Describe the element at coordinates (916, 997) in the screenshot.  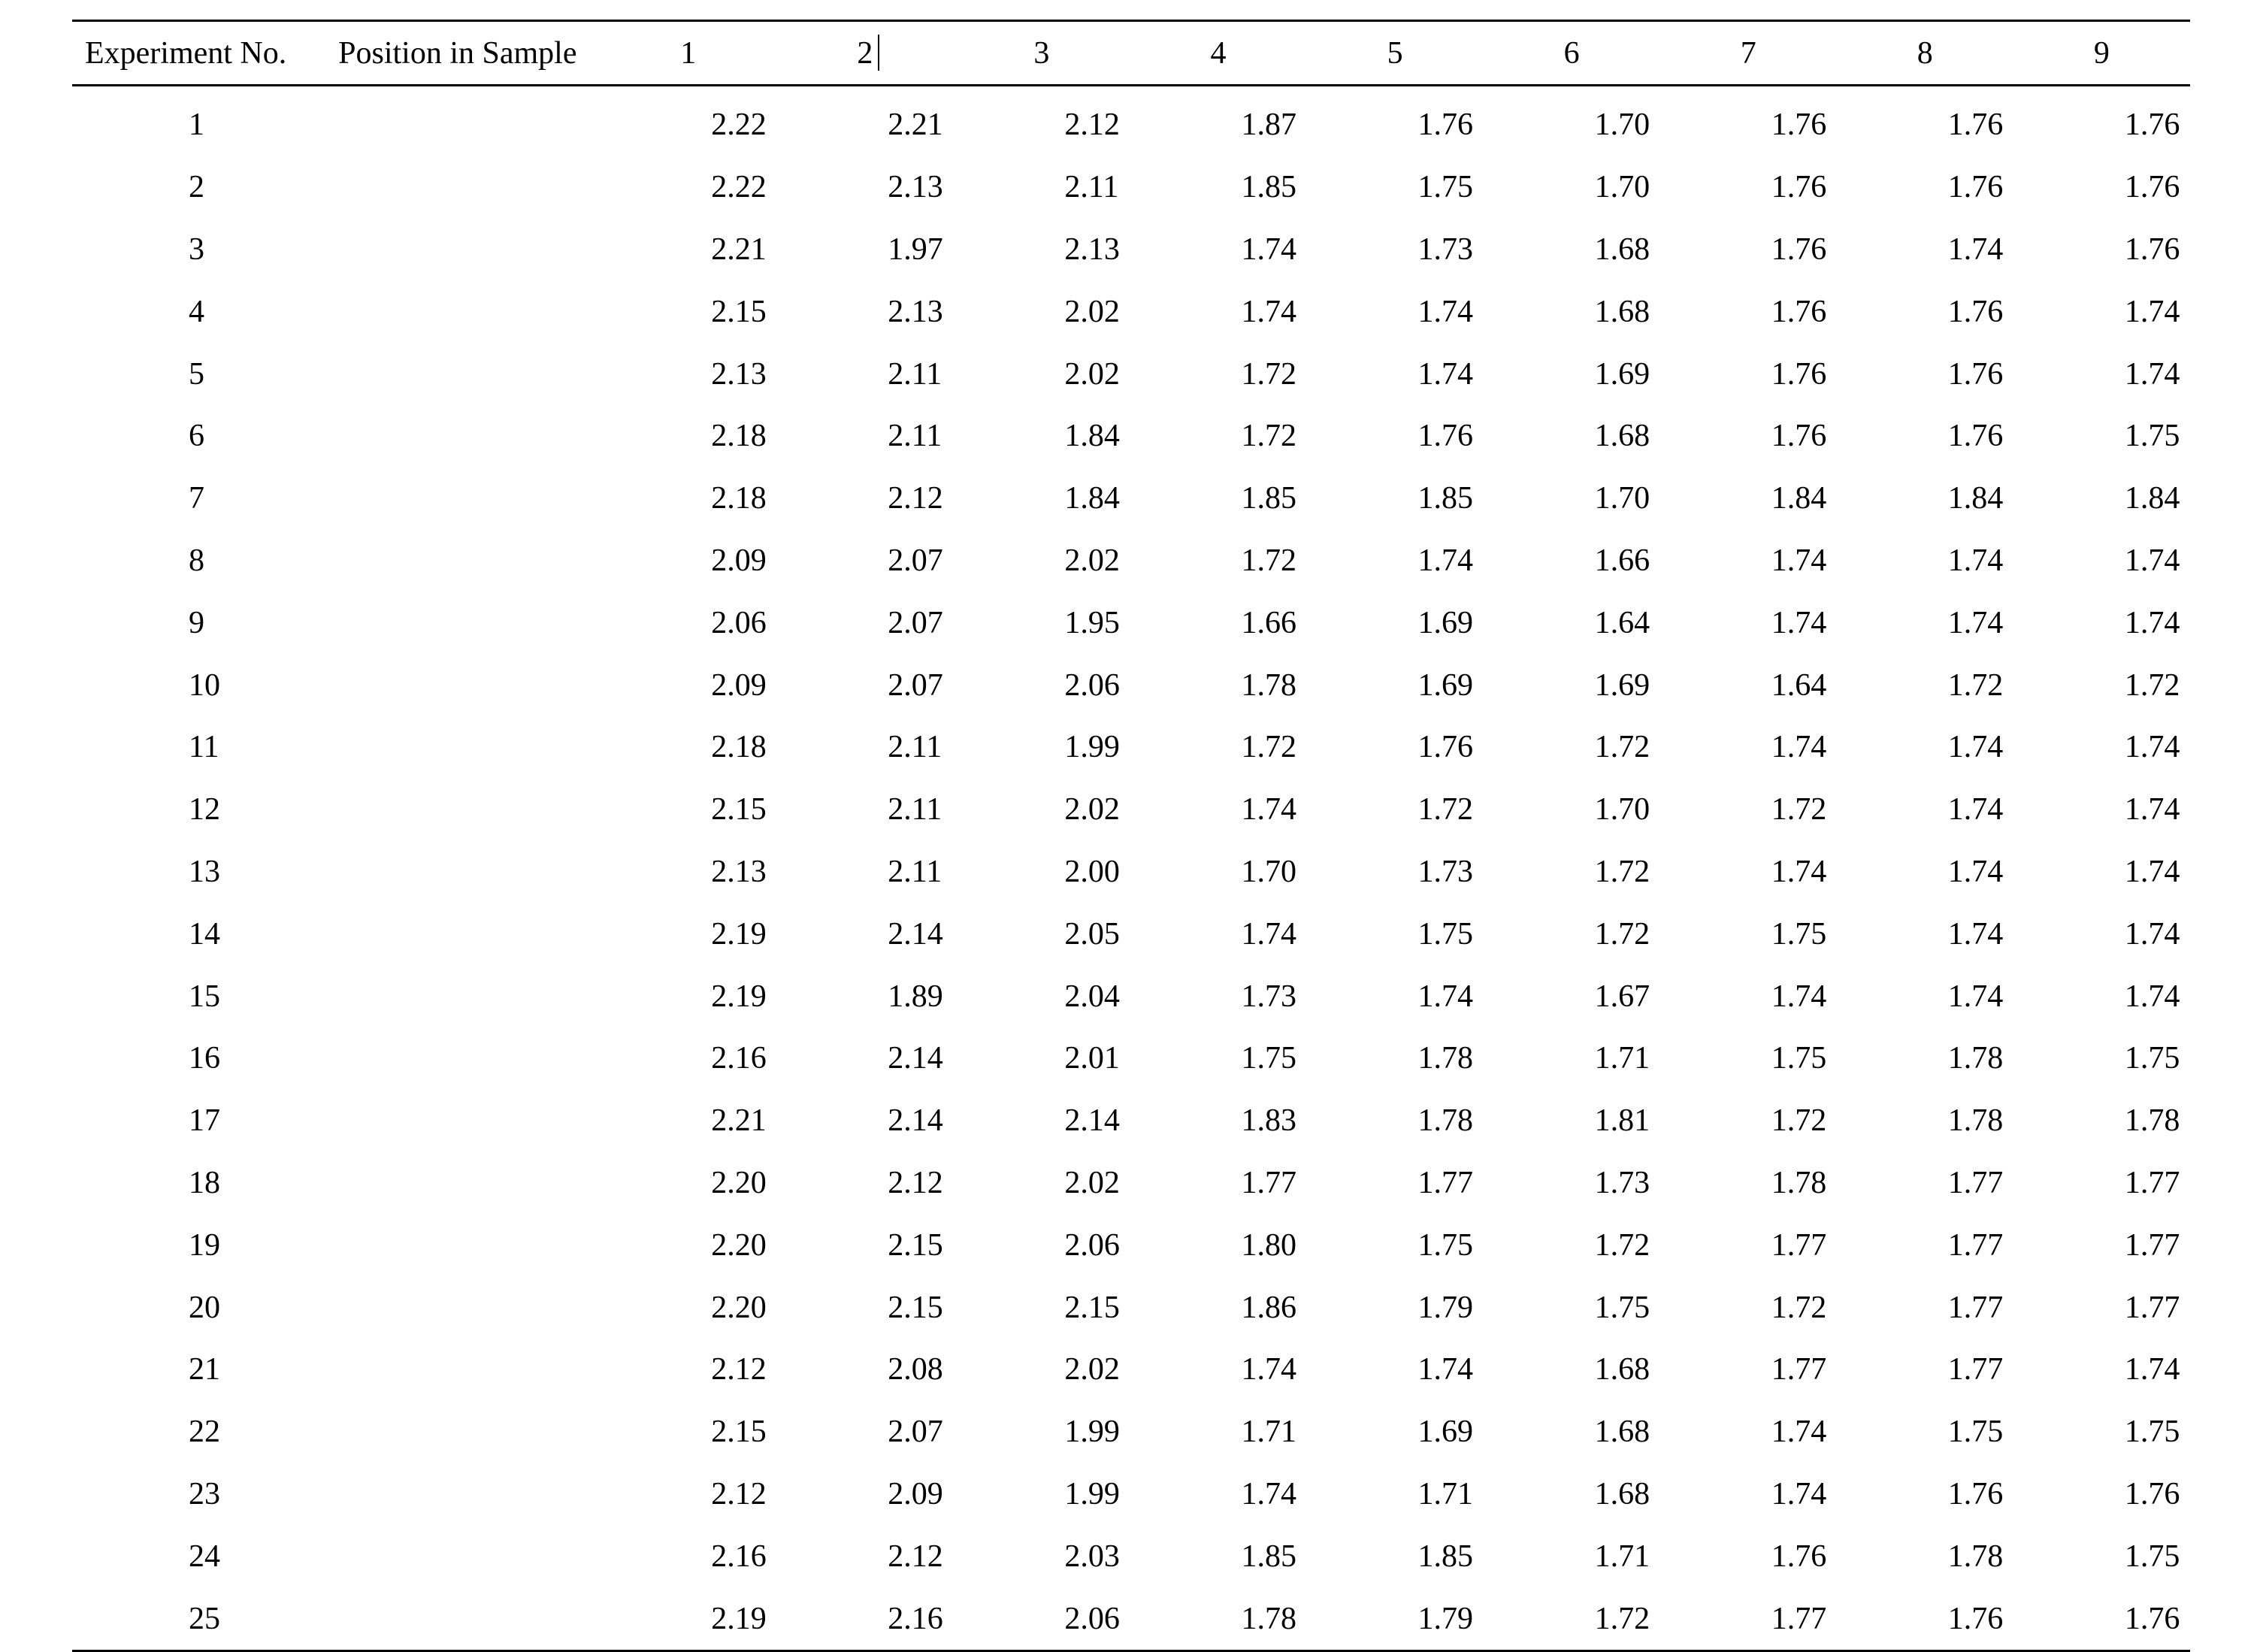
I see `value-cell: 1.89` at that location.